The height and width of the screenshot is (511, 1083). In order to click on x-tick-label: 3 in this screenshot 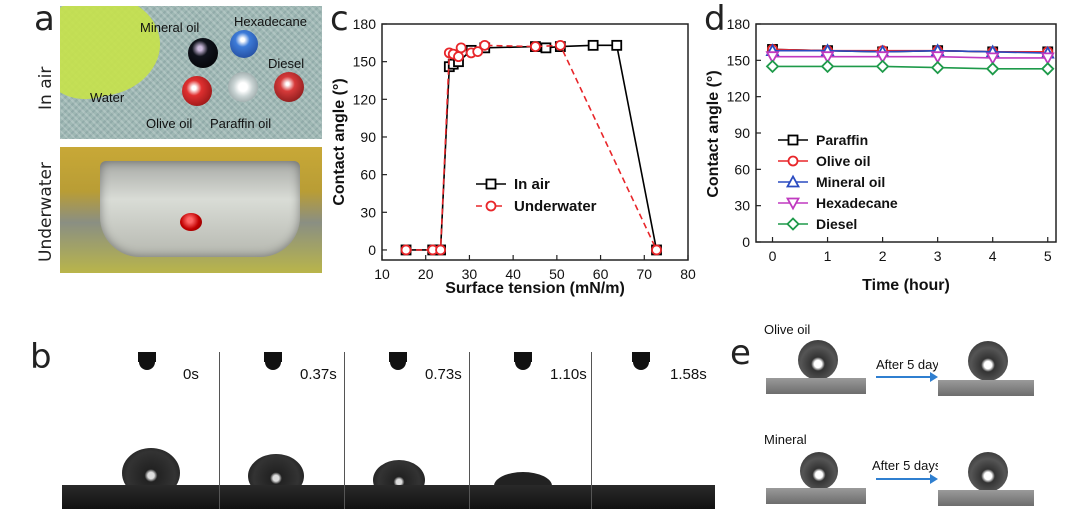, I will do `click(938, 256)`.